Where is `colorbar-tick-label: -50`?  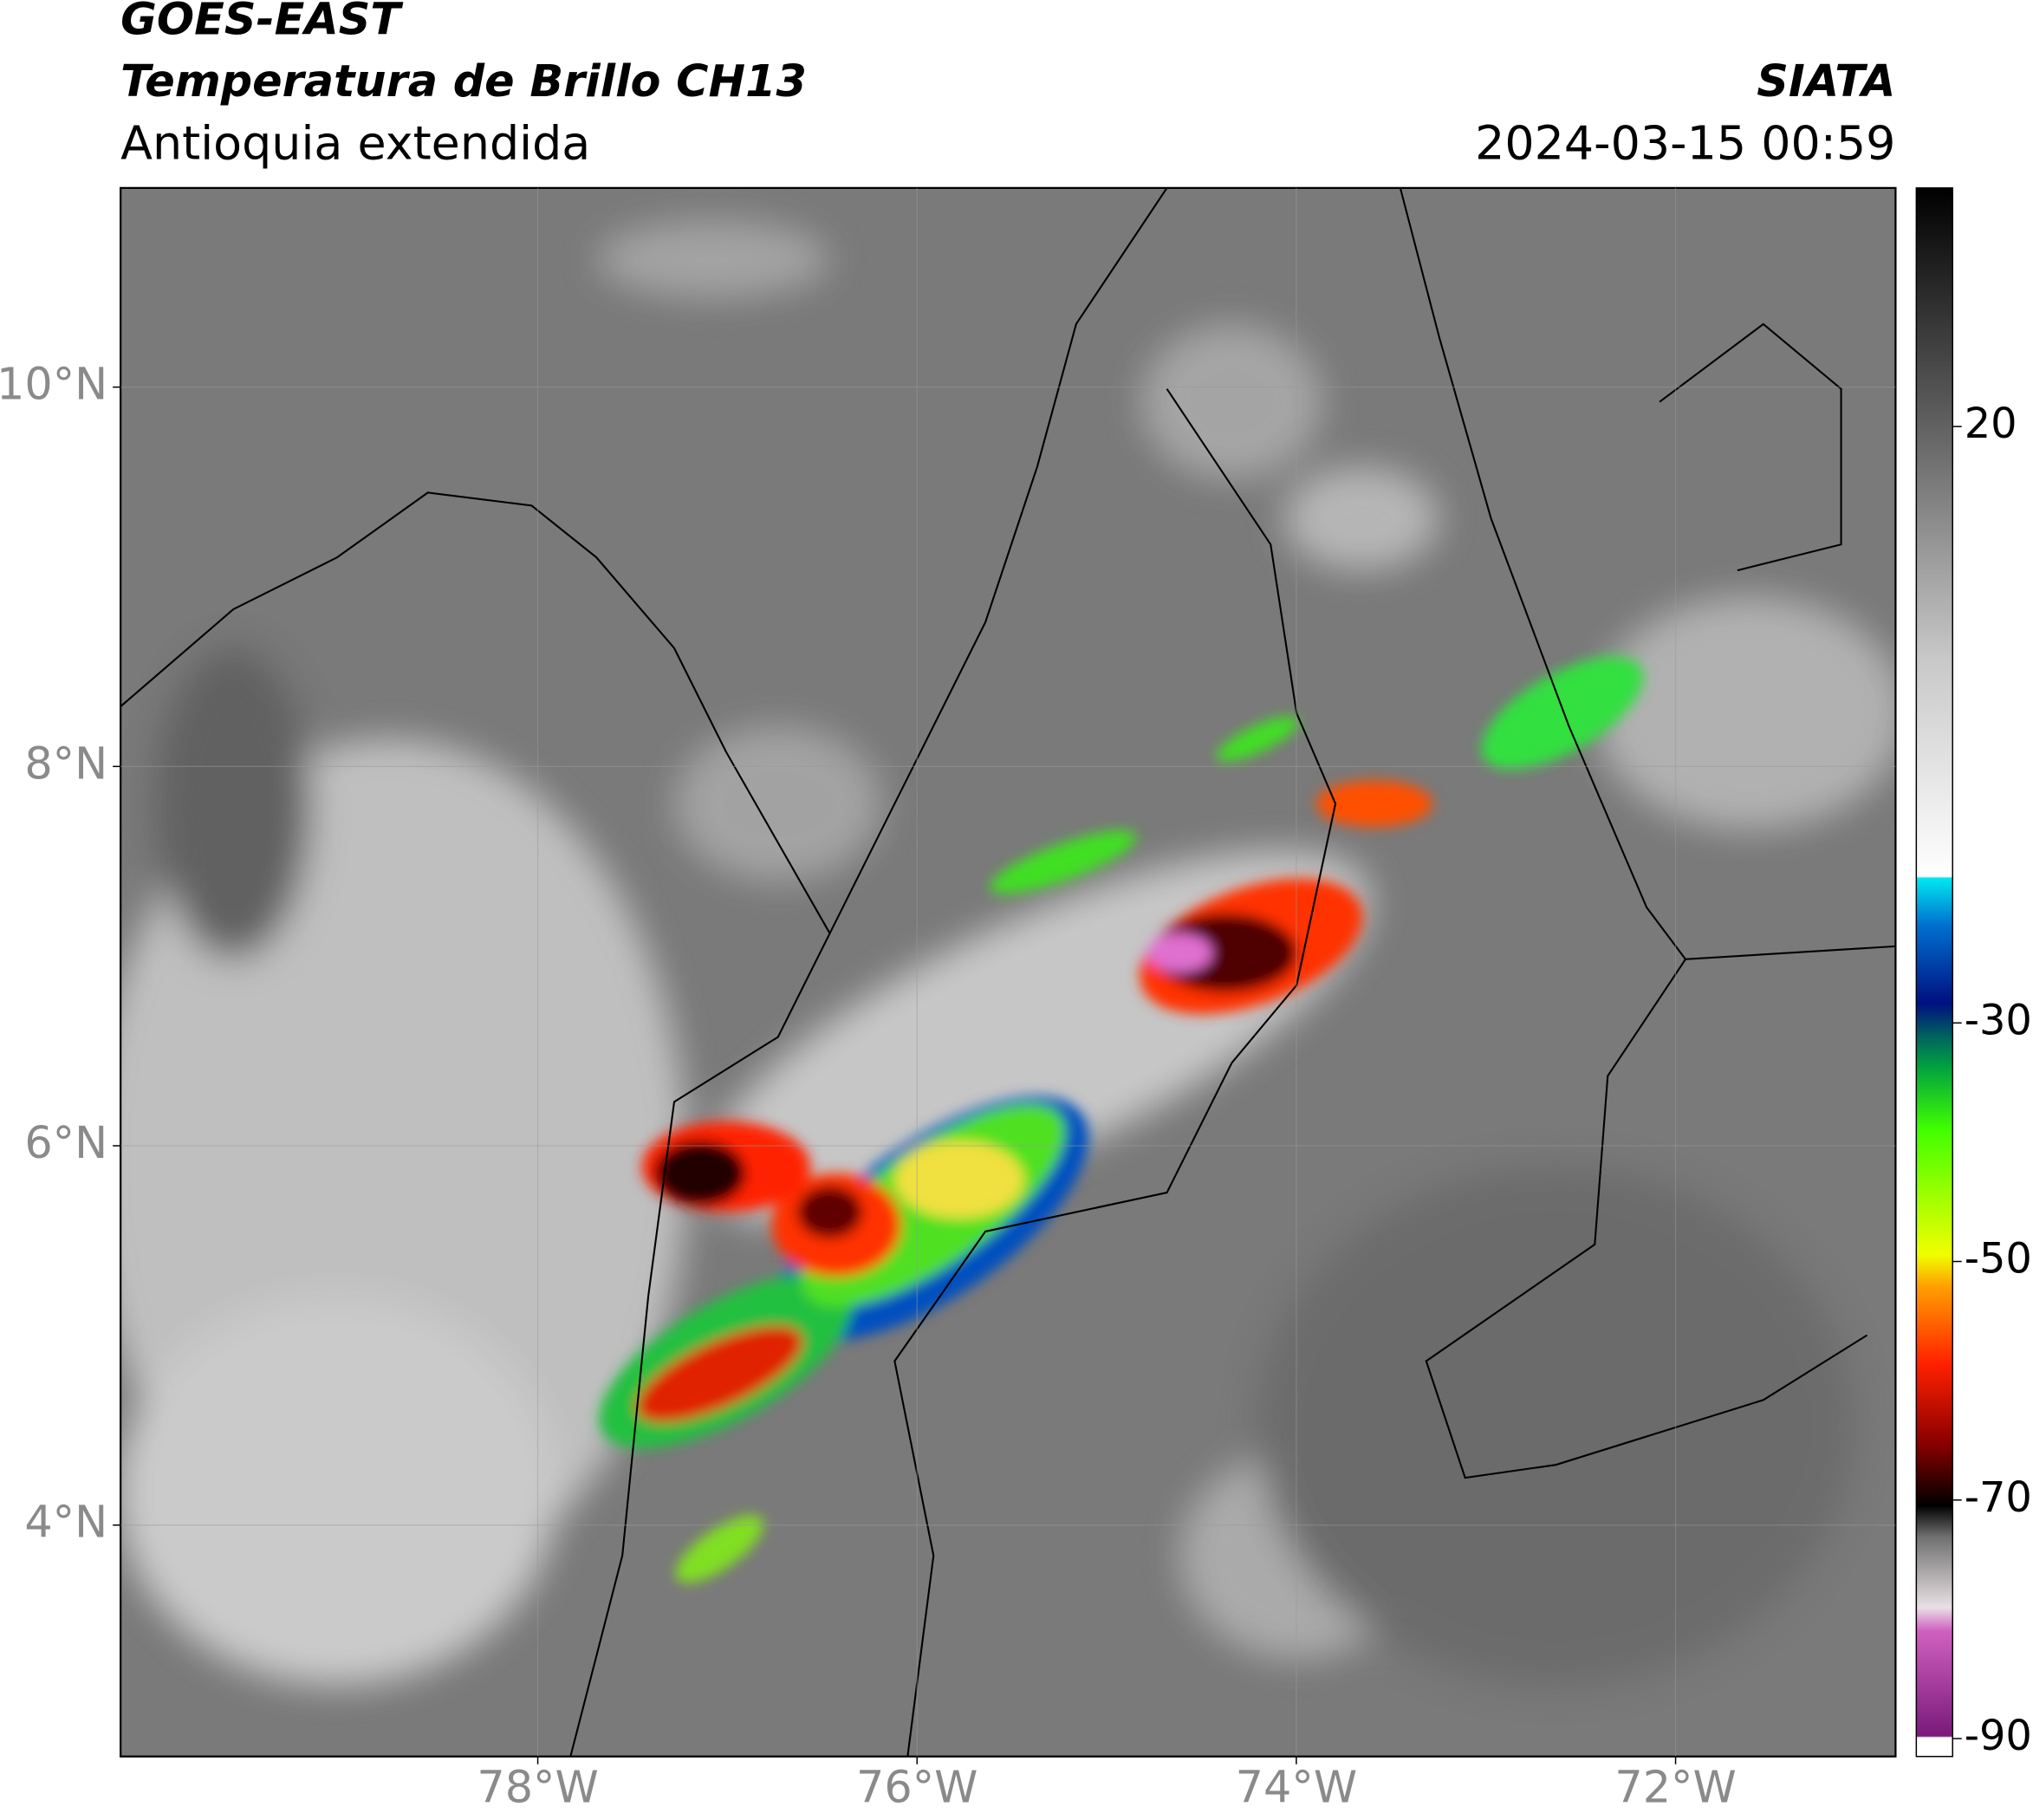
colorbar-tick-label: -50 is located at coordinates (1998, 1260).